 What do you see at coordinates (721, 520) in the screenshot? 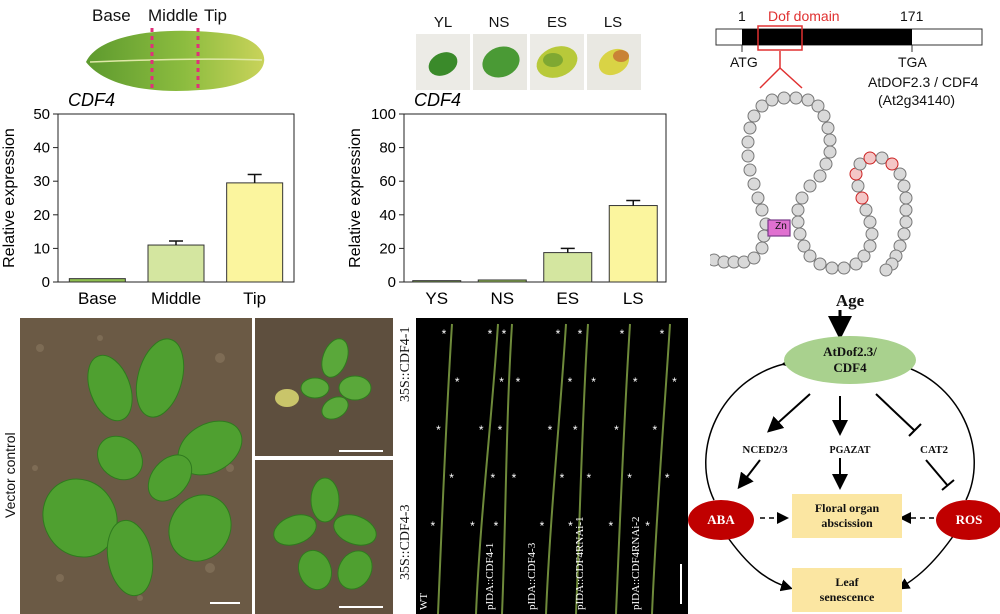
I see `aba-node: ABA` at bounding box center [721, 520].